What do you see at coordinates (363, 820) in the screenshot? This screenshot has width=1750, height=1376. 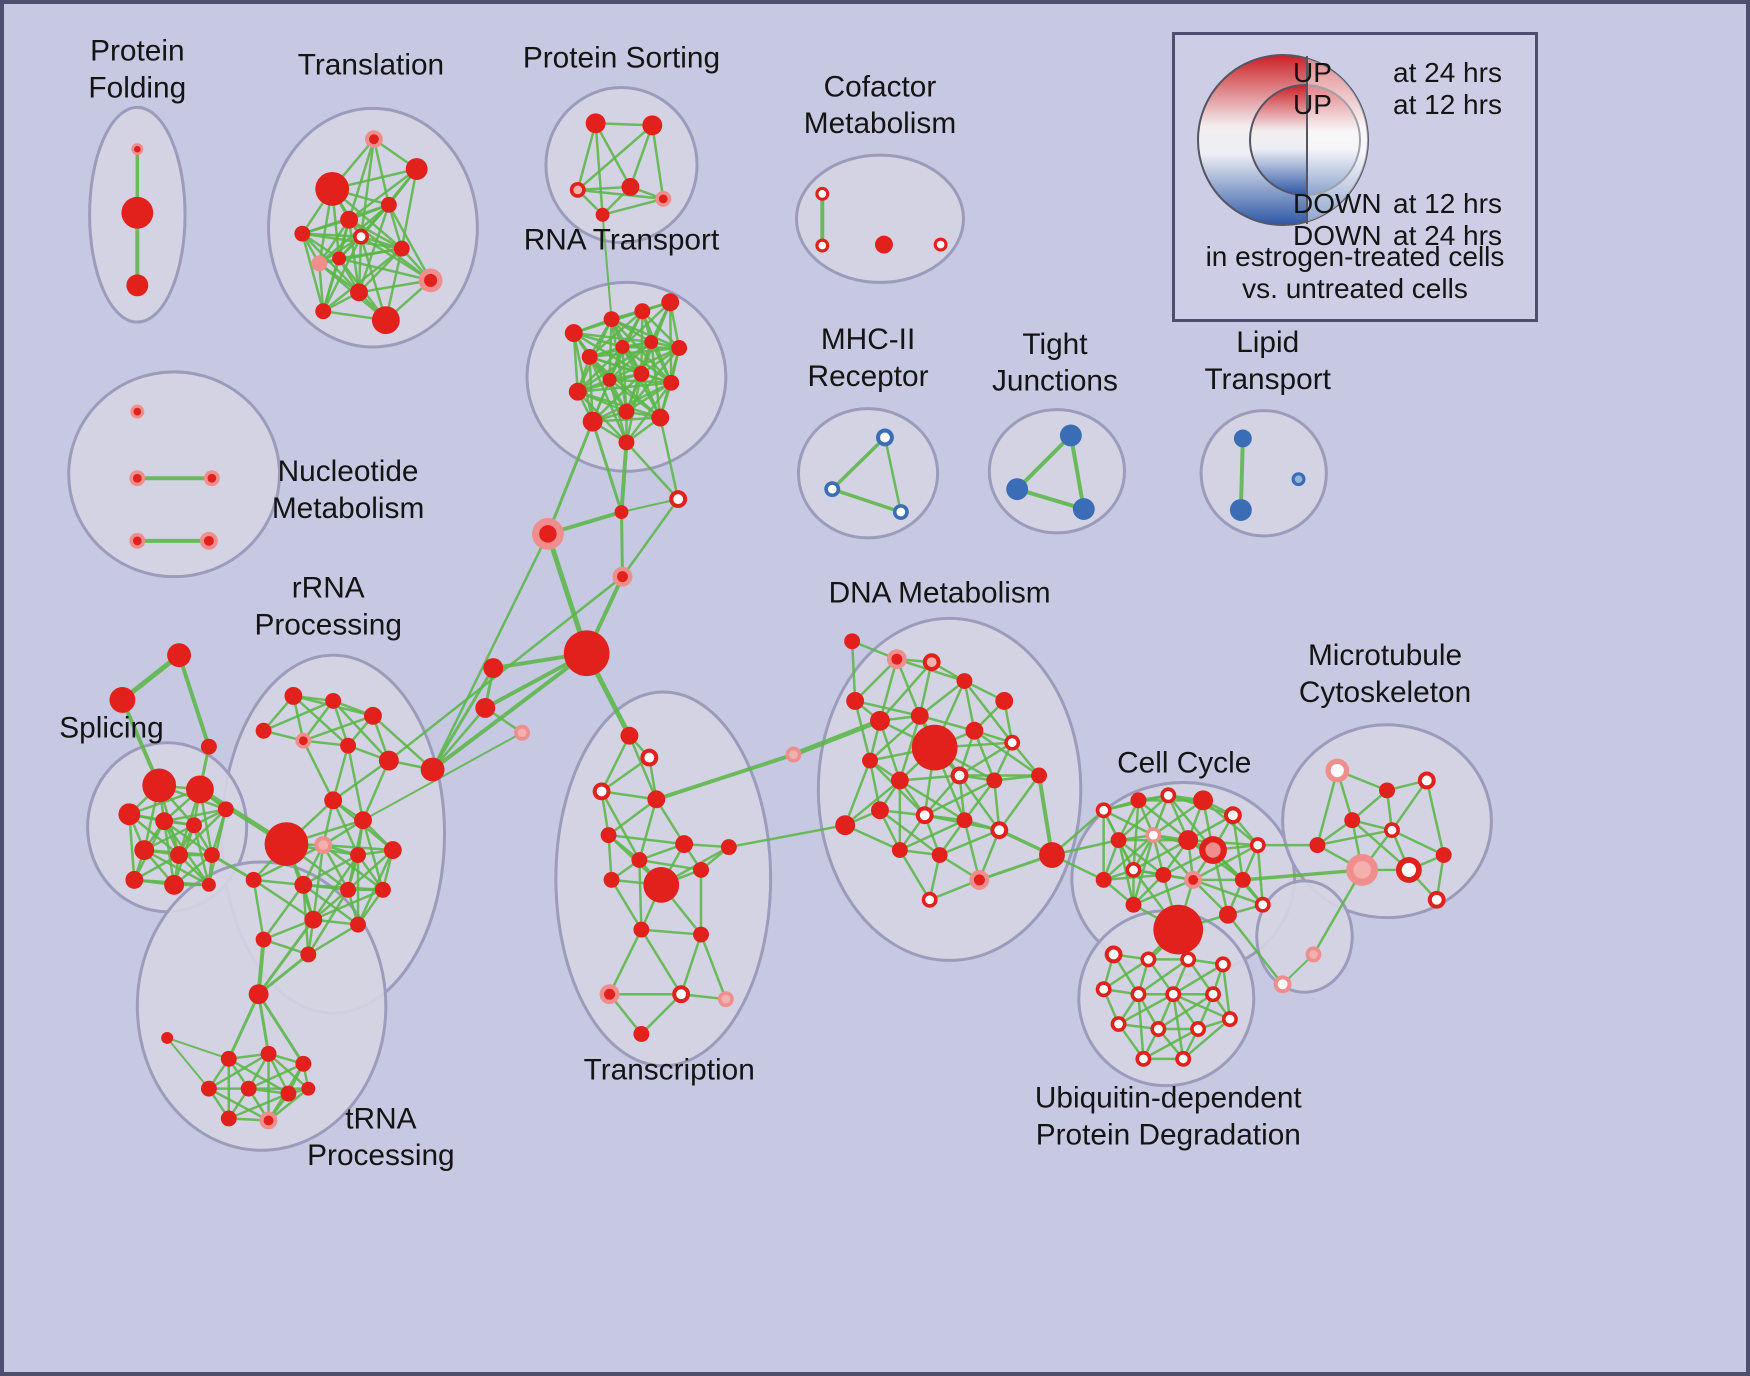 I see `node-rr10` at bounding box center [363, 820].